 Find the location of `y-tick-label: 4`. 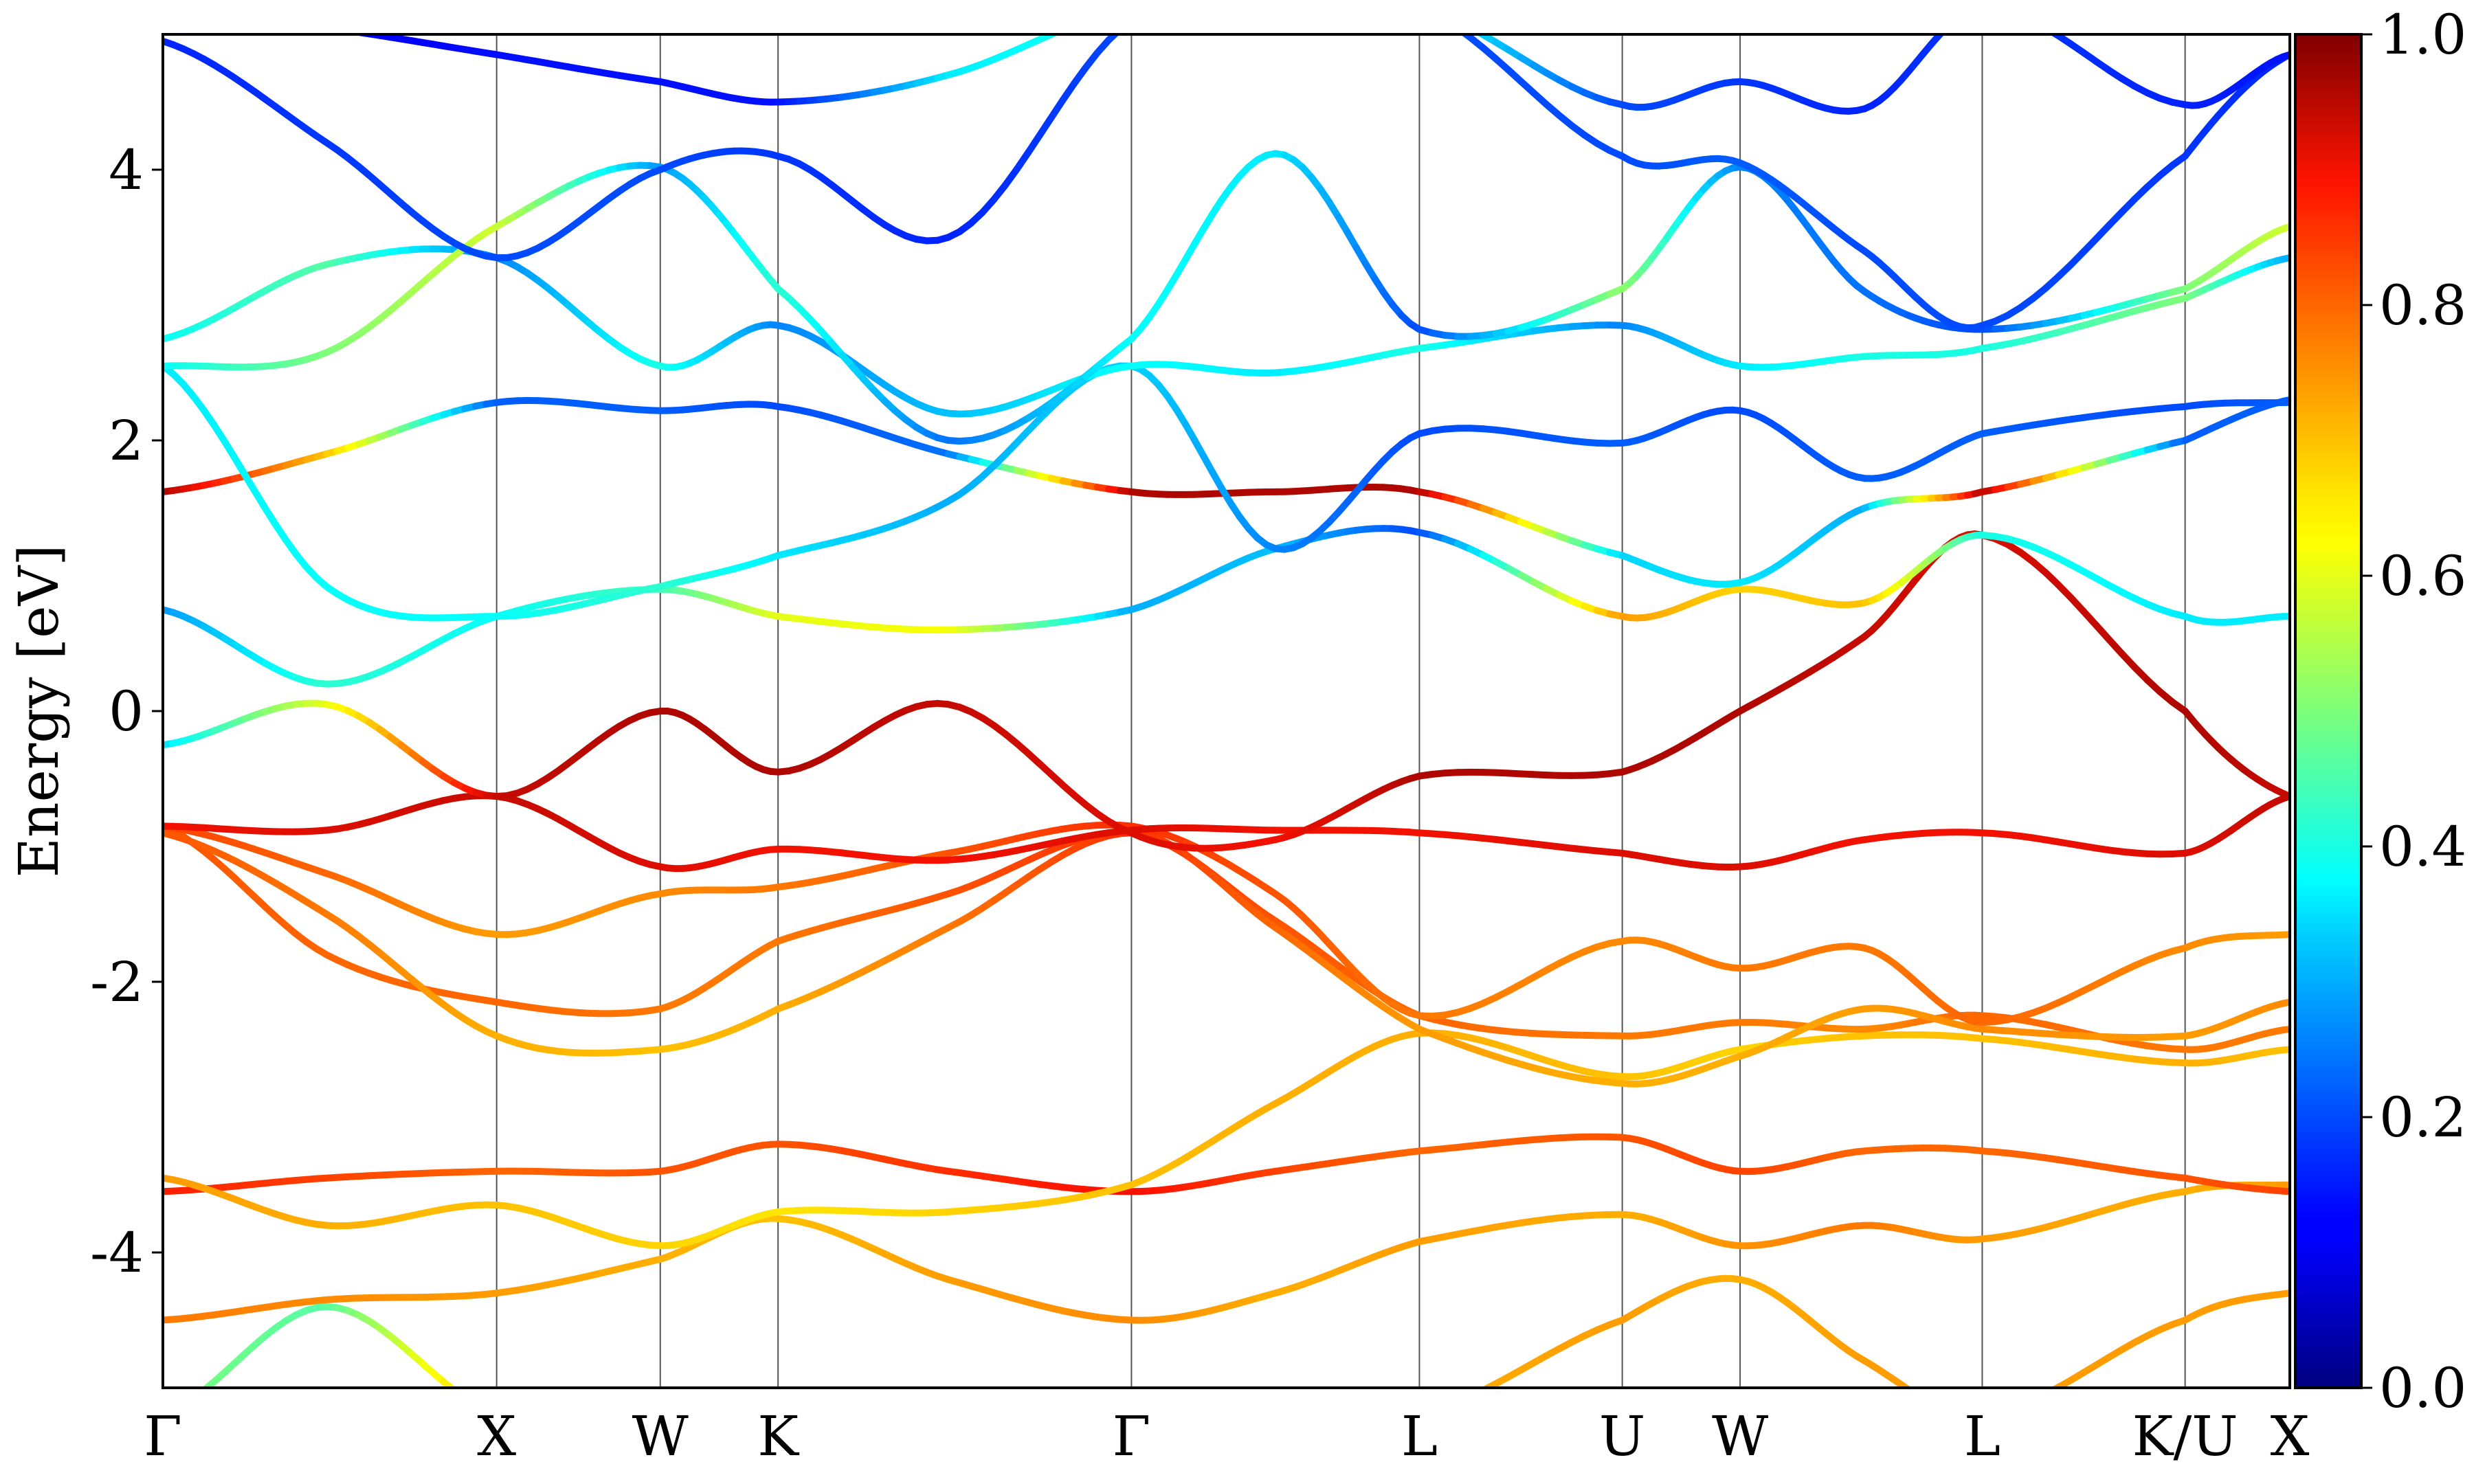

y-tick-label: 4 is located at coordinates (126, 170).